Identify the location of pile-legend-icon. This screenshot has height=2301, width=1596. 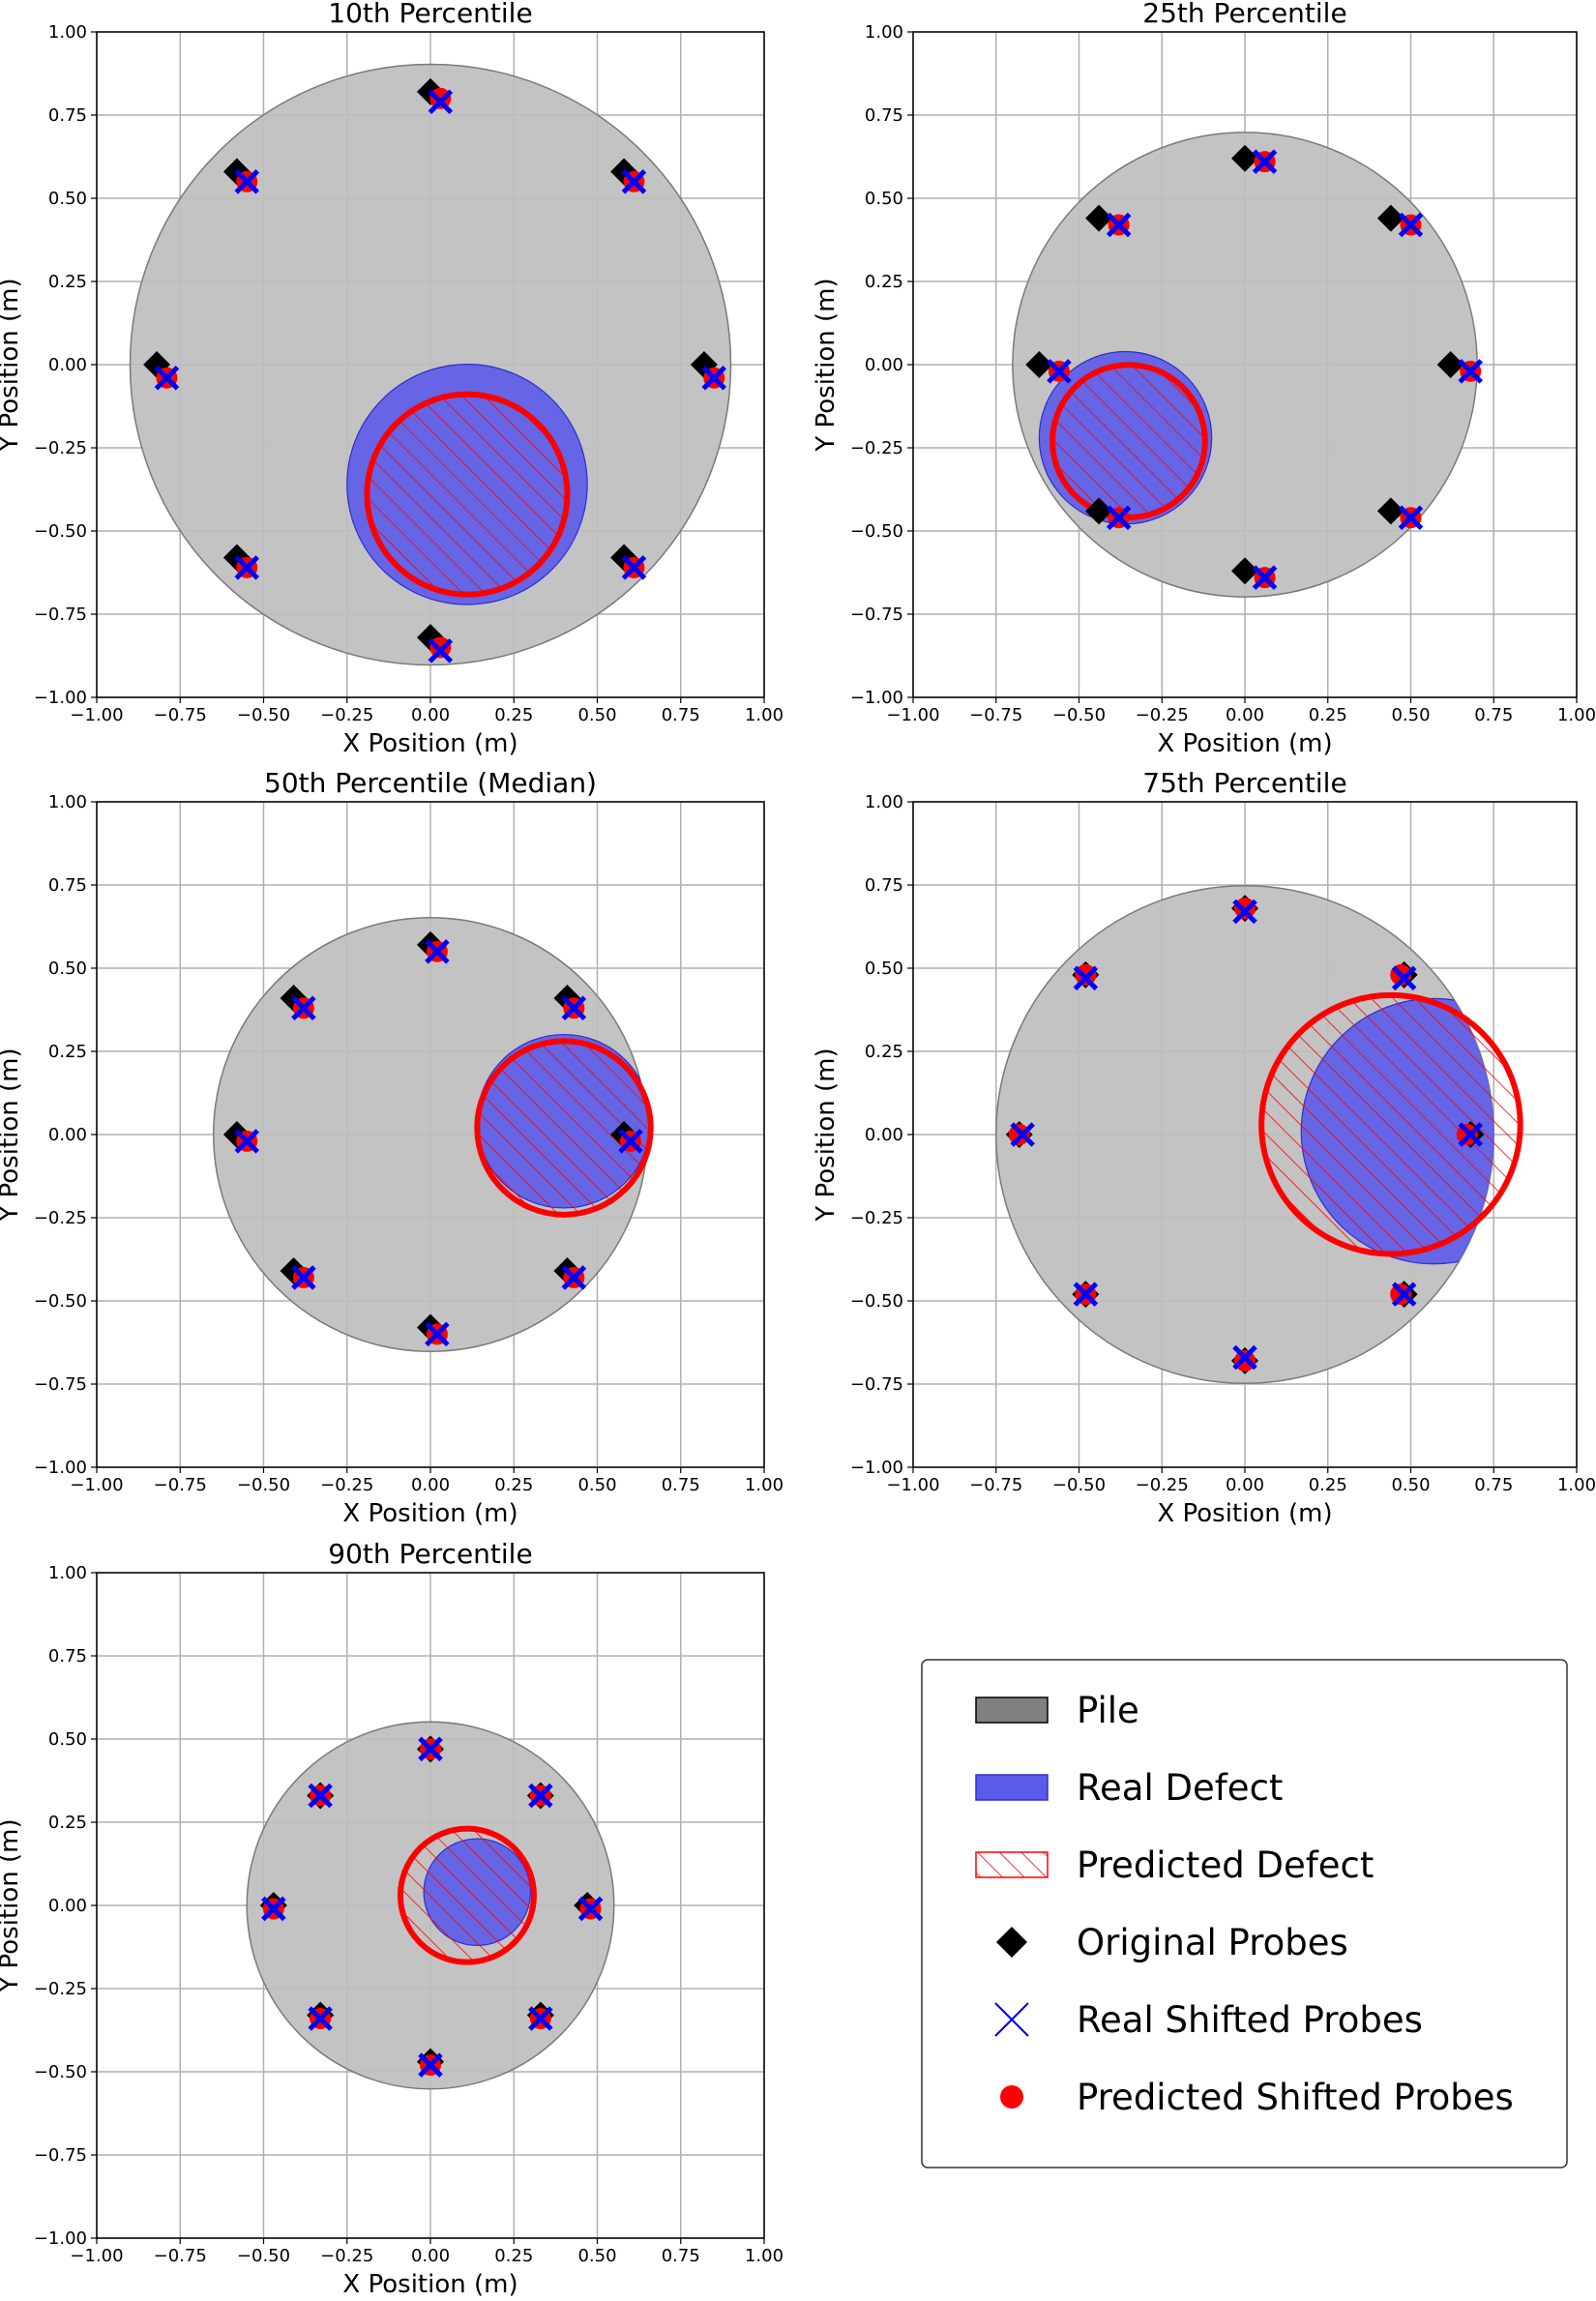
(1012, 1710).